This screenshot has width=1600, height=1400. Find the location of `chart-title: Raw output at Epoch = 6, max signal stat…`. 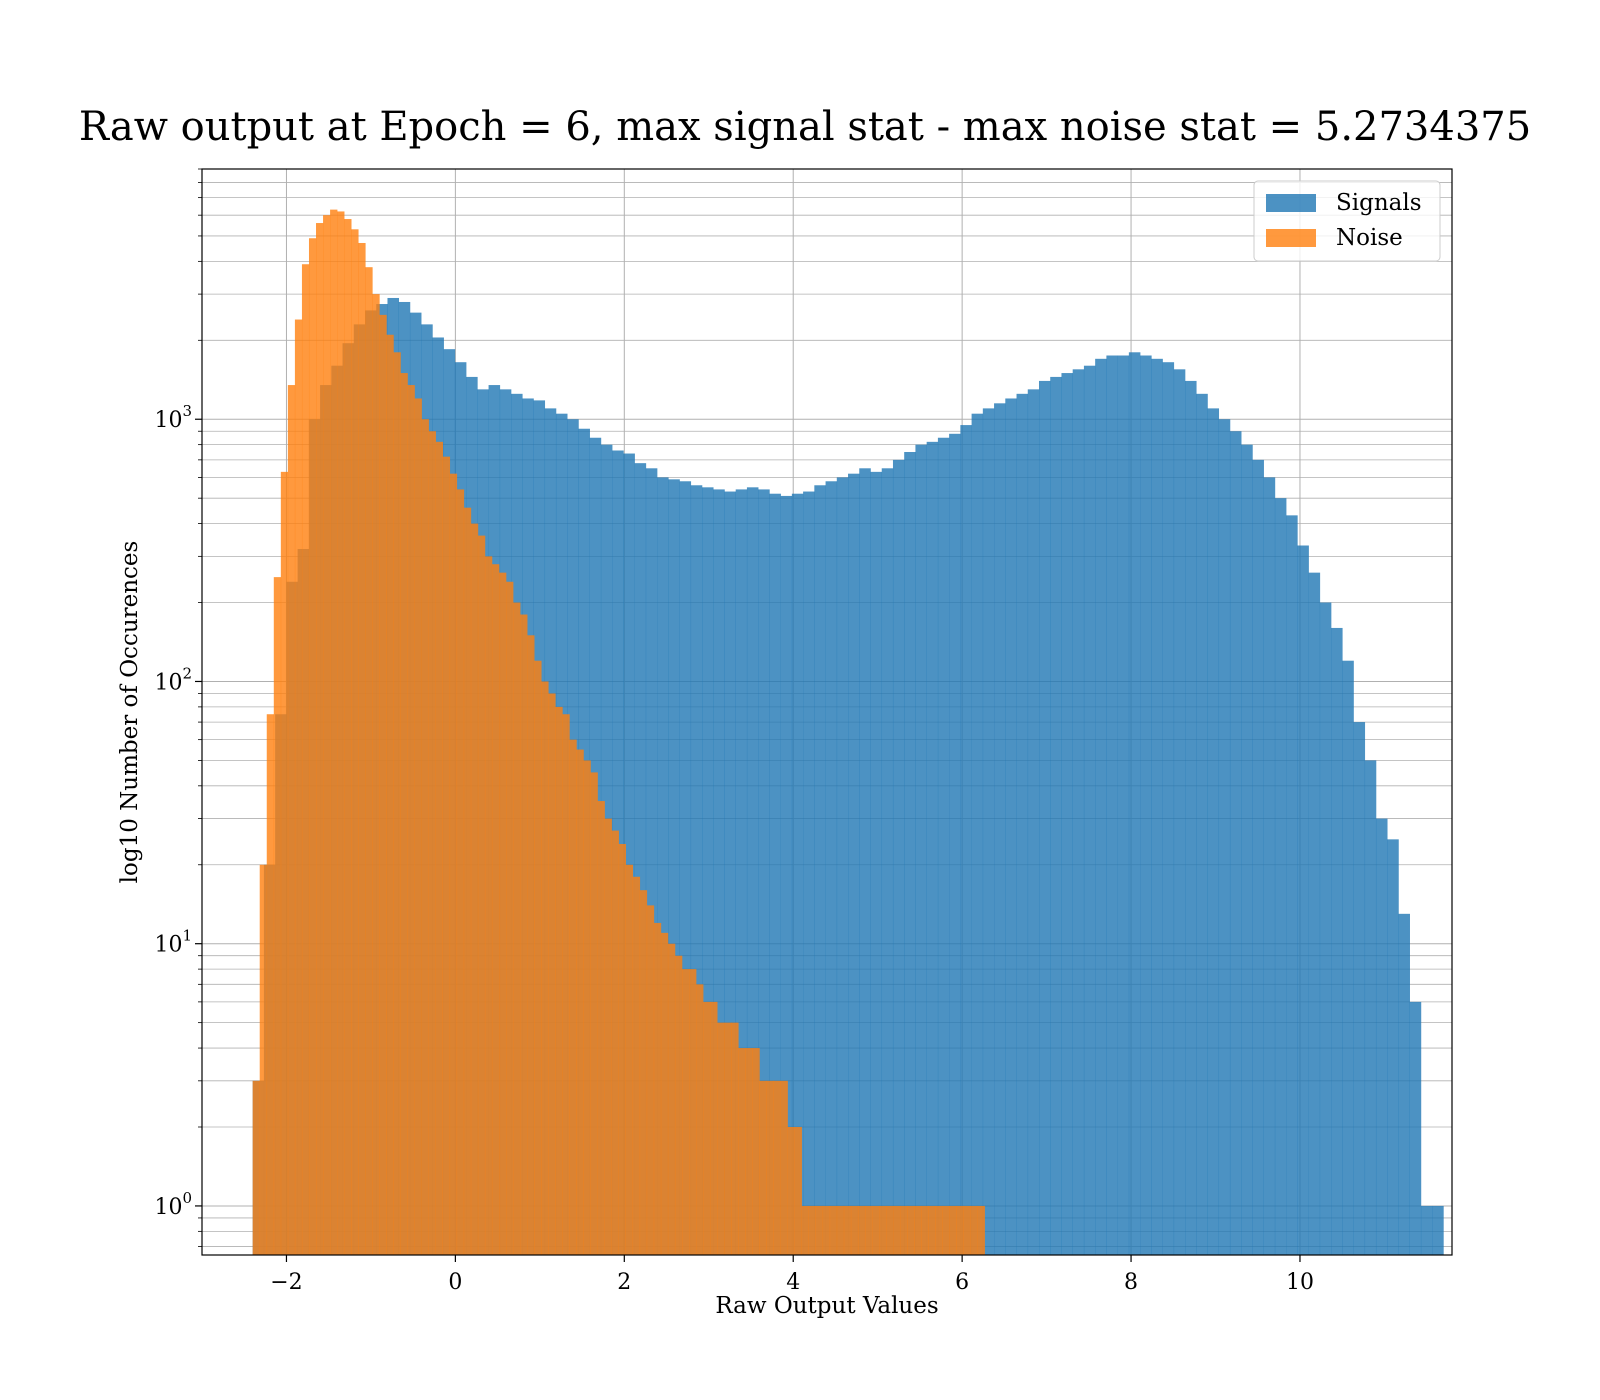

chart-title: Raw output at Epoch = 6, max signal stat… is located at coordinates (805, 127).